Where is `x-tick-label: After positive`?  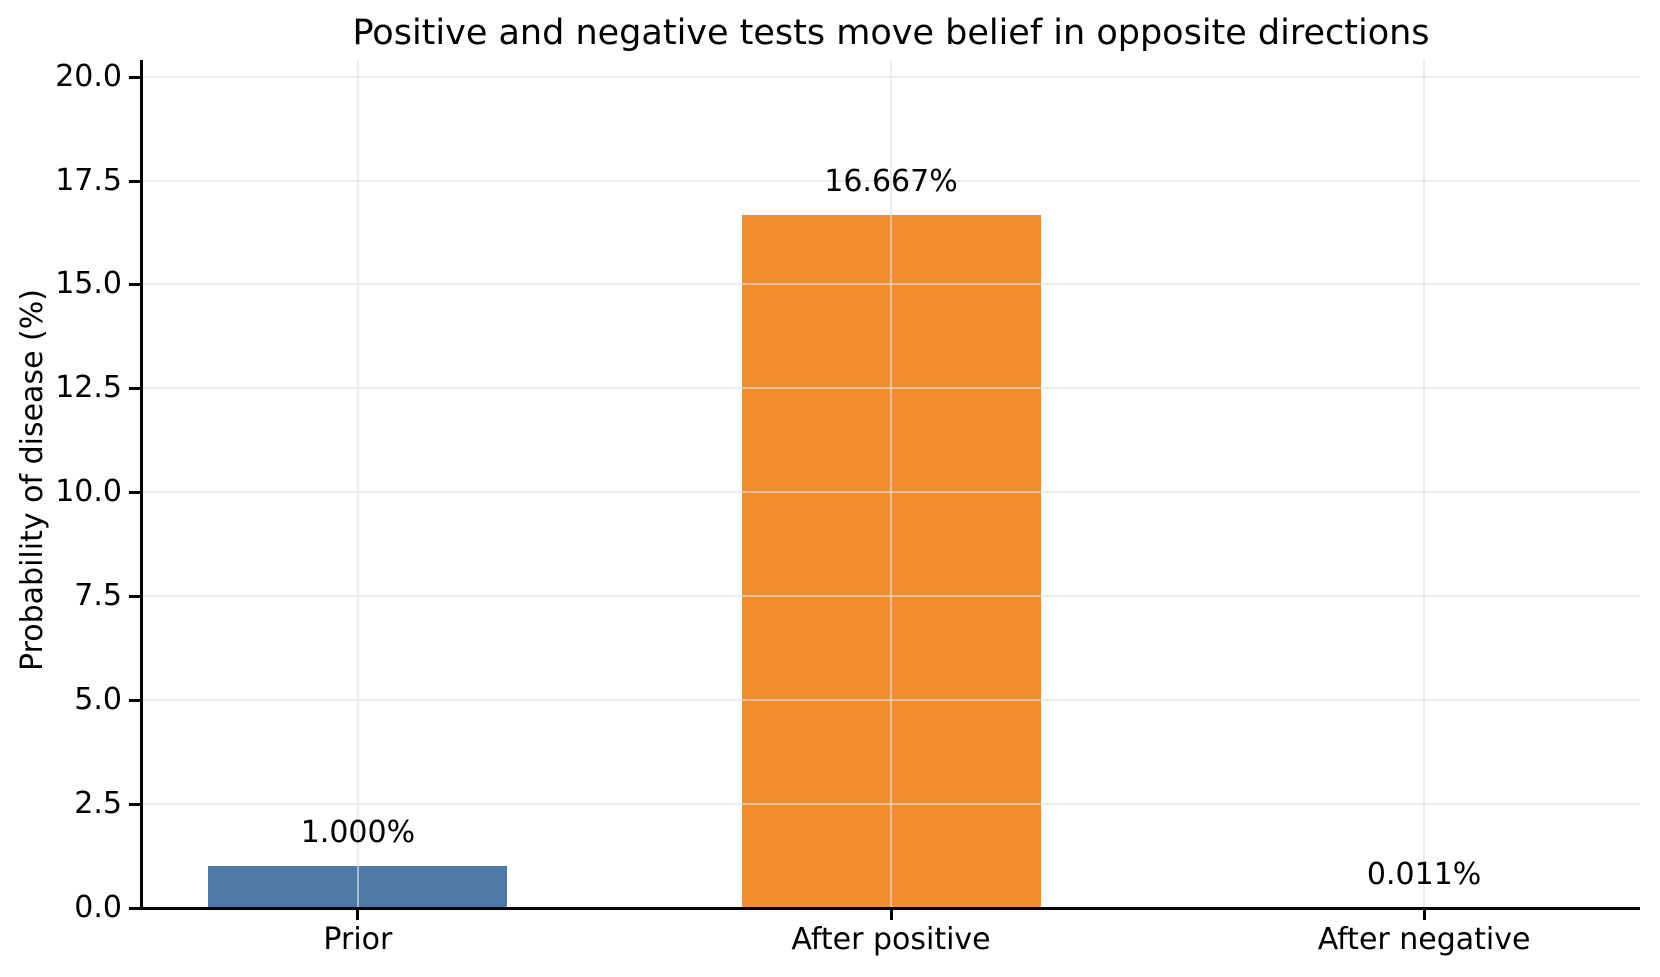
x-tick-label: After positive is located at coordinates (891, 939).